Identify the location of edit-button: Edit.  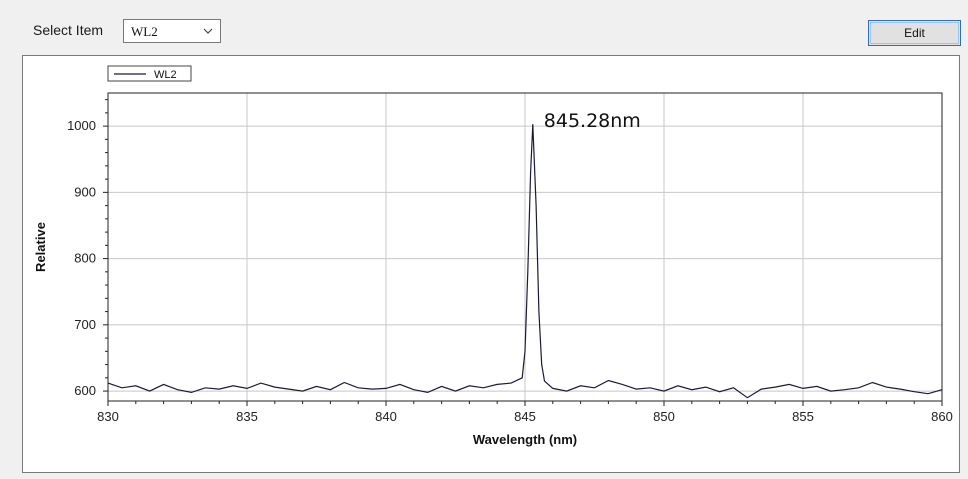
(914, 33).